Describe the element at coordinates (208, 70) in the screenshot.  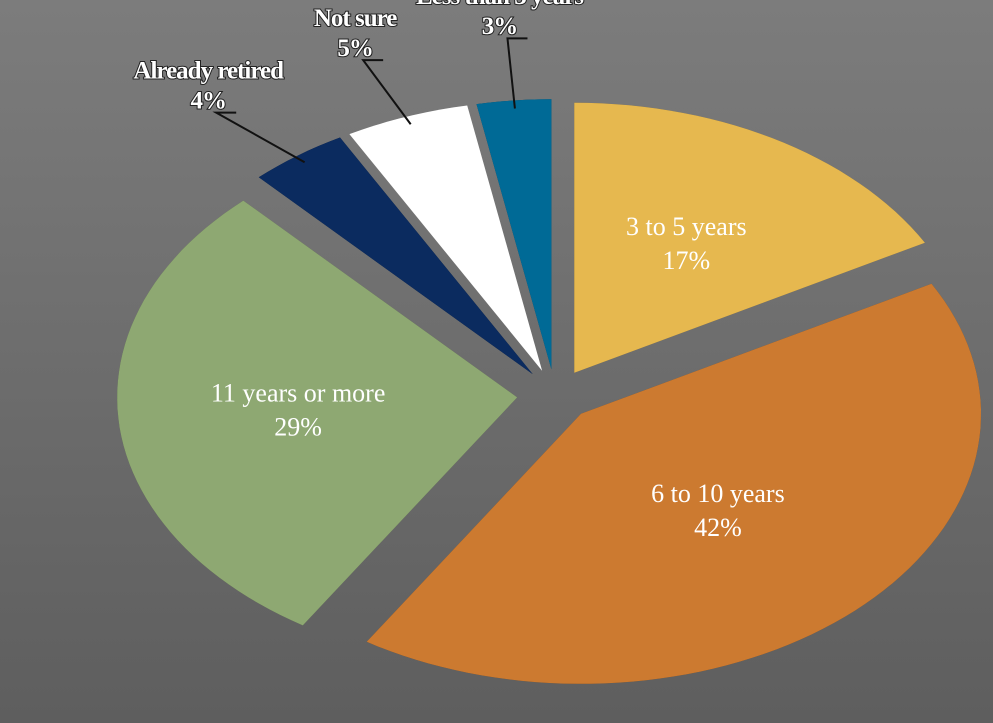
I see `slice-label: Already retired` at that location.